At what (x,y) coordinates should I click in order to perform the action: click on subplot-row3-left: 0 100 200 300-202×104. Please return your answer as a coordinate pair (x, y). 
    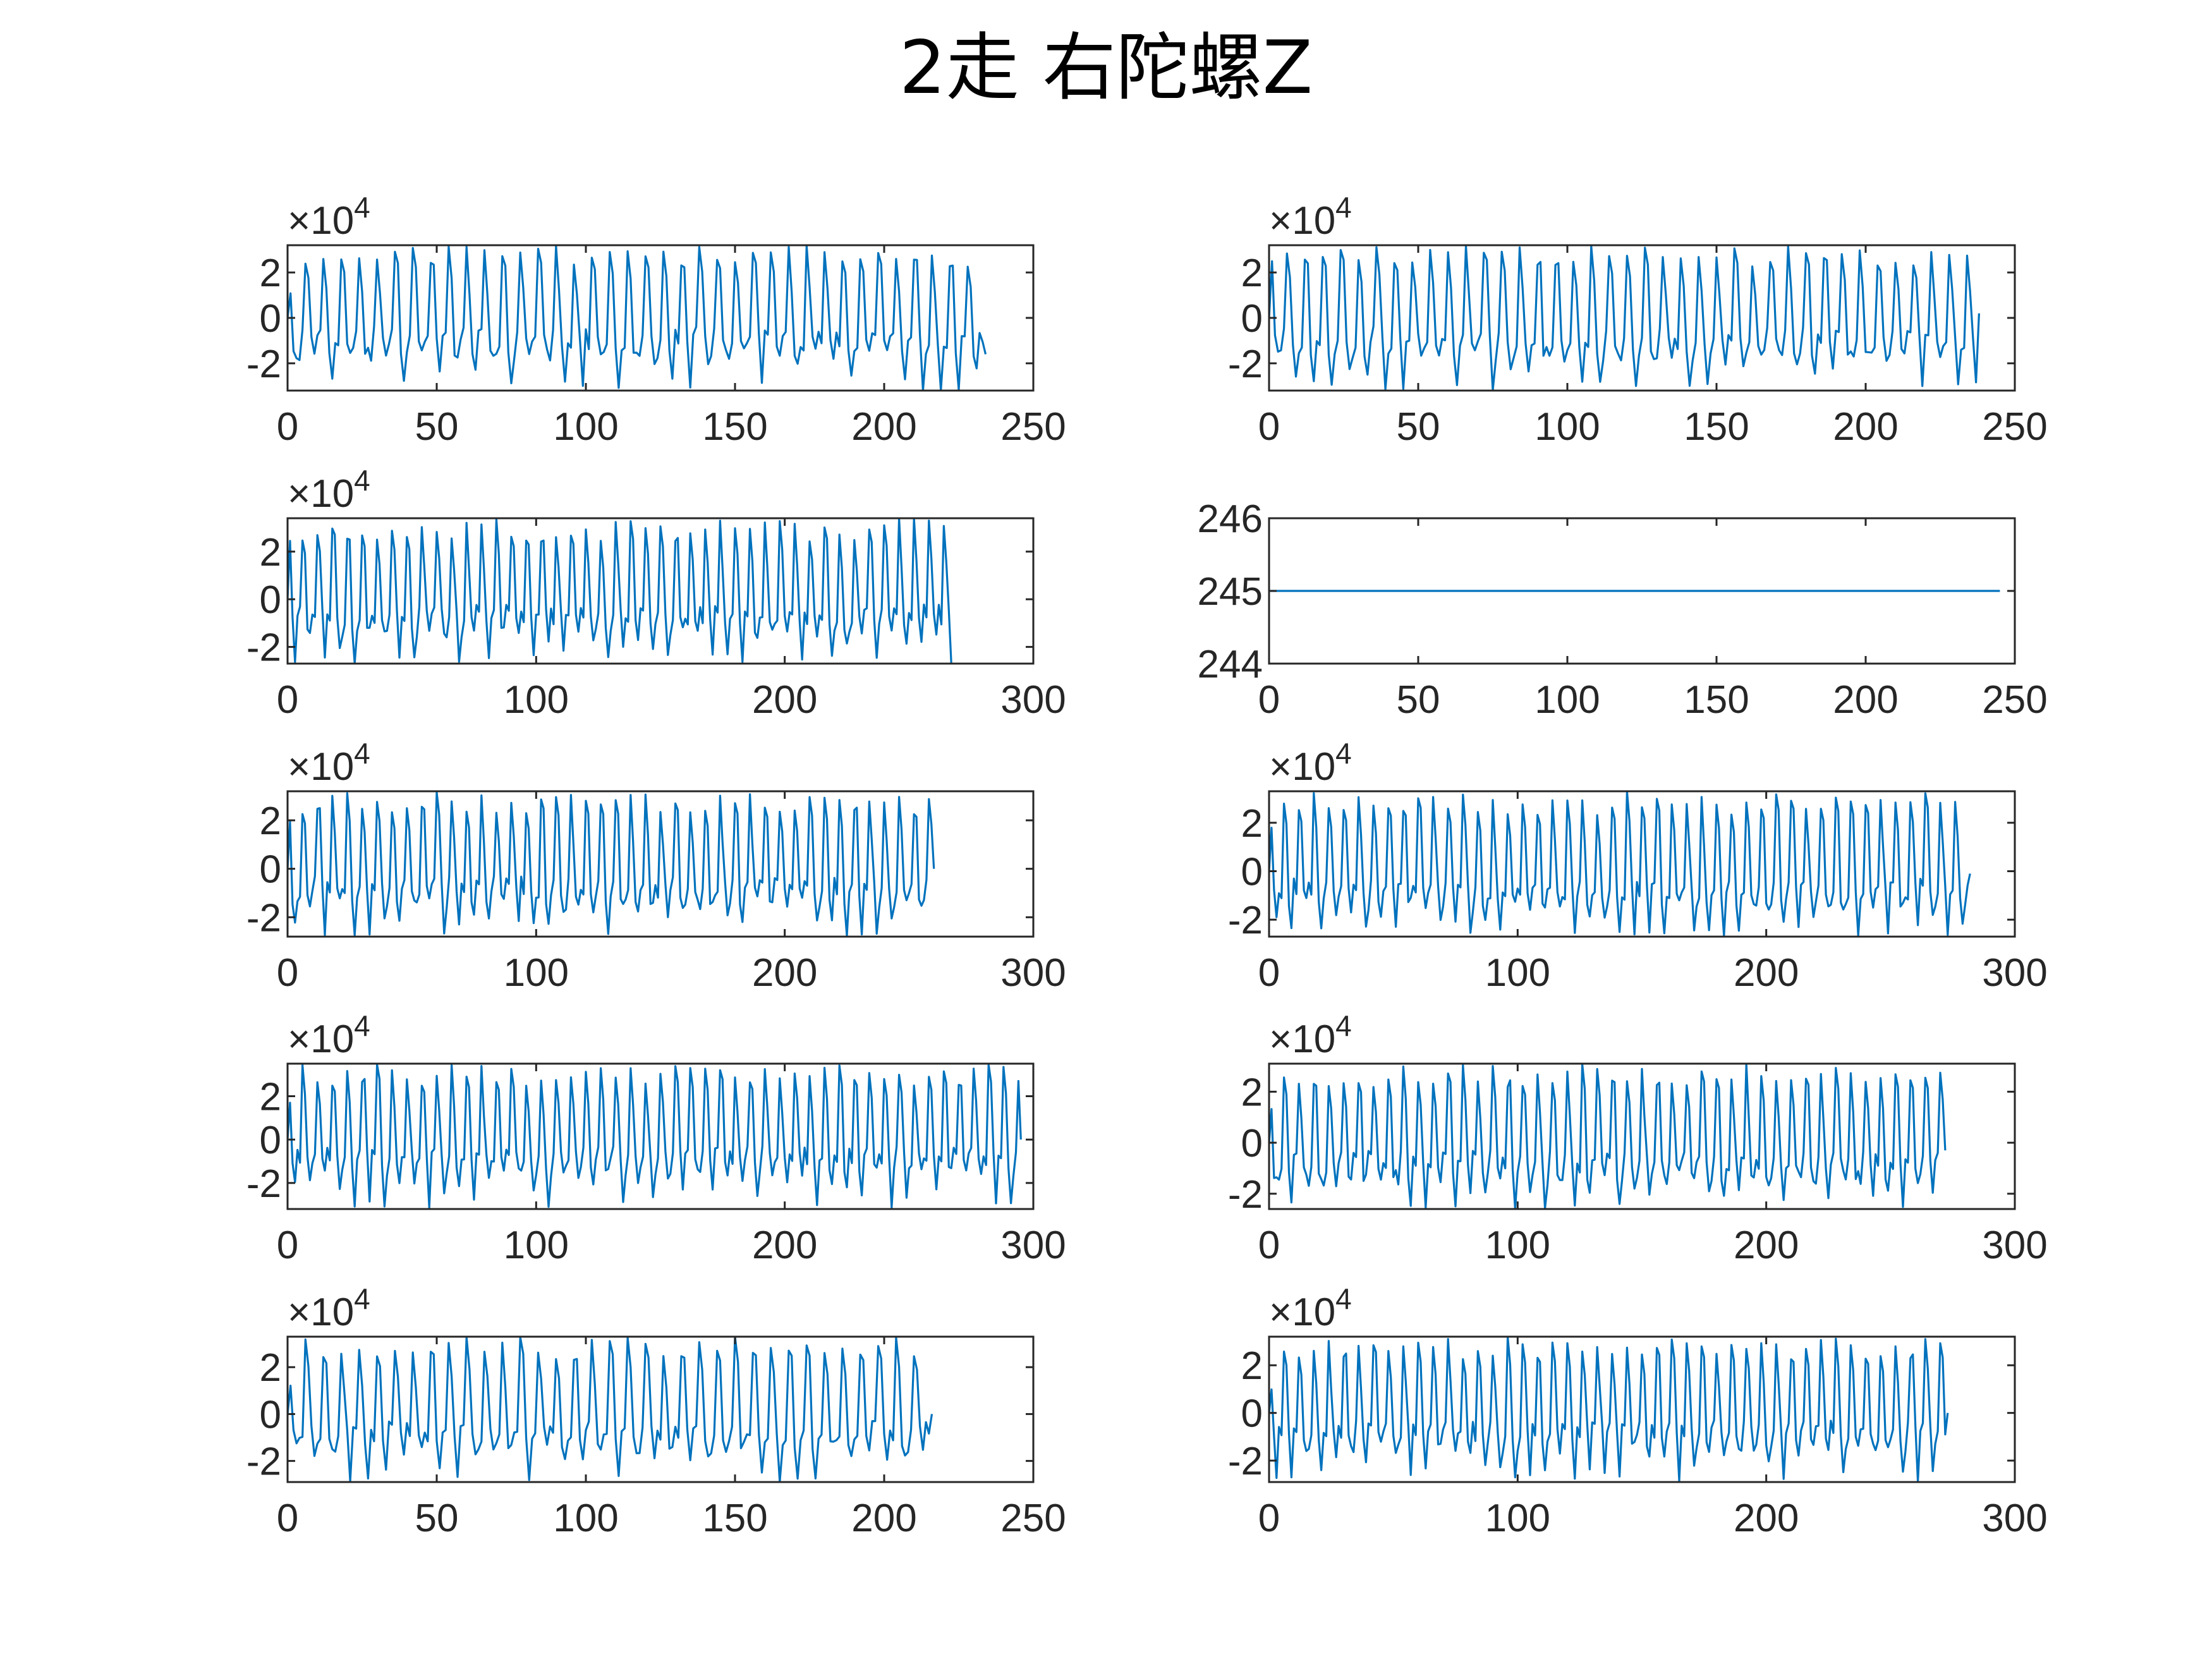
    Looking at the image, I should click on (656, 866).